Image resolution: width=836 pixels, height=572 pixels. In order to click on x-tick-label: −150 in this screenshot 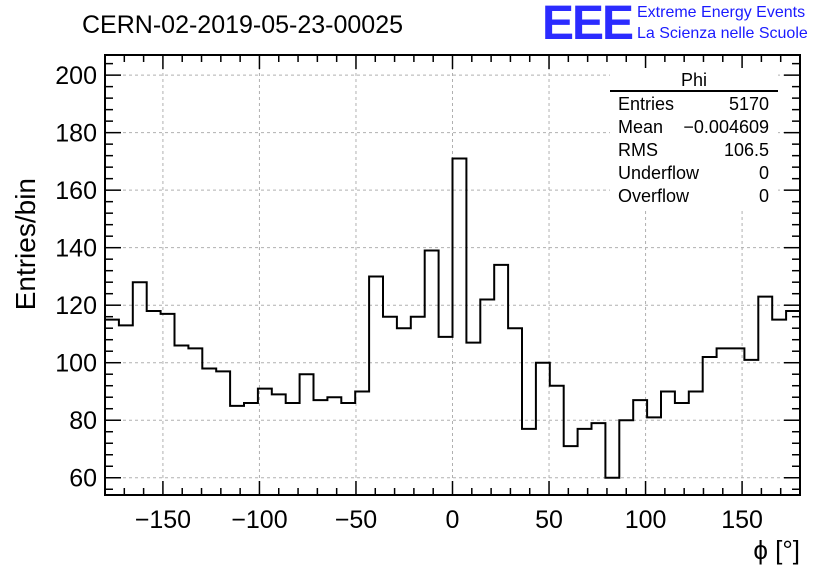, I will do `click(163, 520)`.